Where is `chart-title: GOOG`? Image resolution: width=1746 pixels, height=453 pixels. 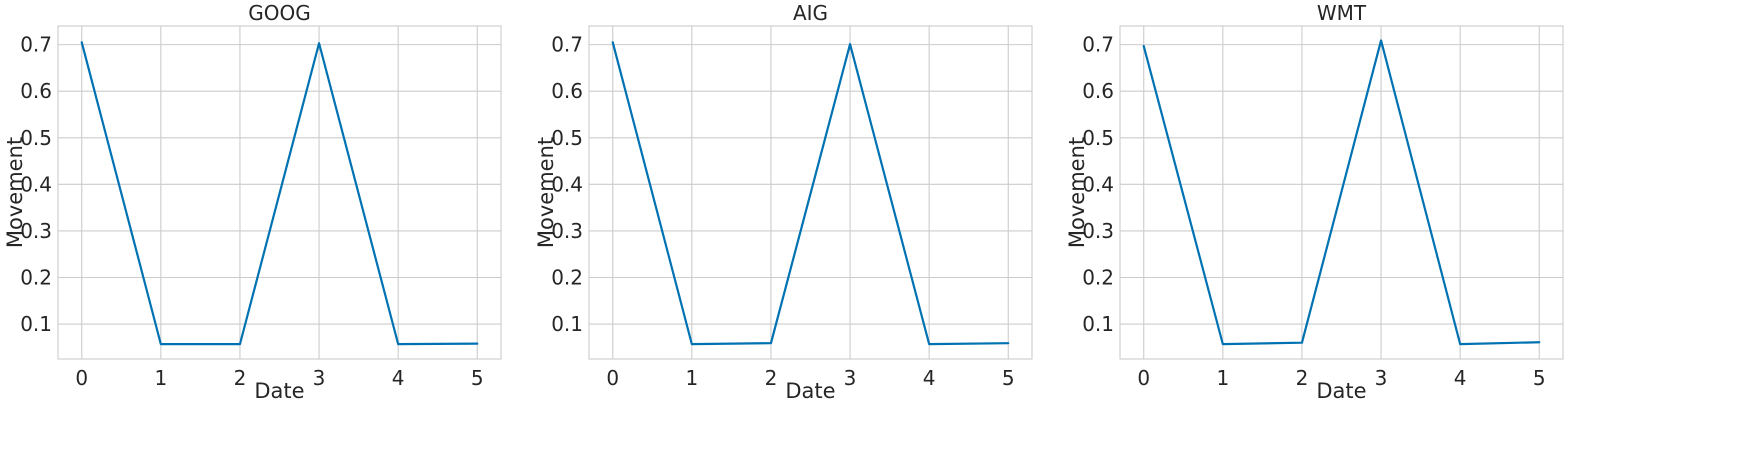
chart-title: GOOG is located at coordinates (279, 13).